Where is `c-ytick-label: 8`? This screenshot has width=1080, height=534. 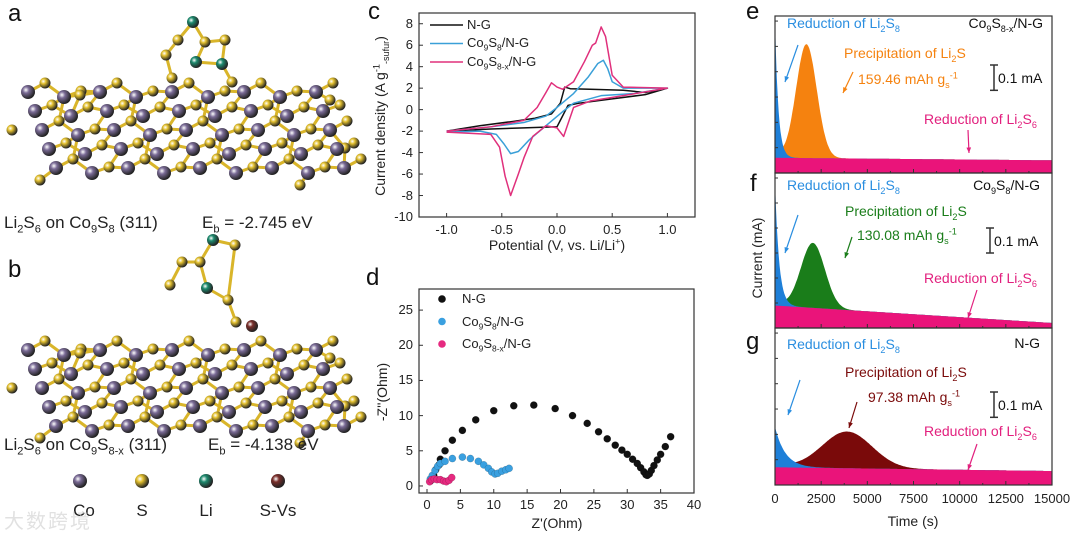
c-ytick-label: 8 is located at coordinates (409, 23).